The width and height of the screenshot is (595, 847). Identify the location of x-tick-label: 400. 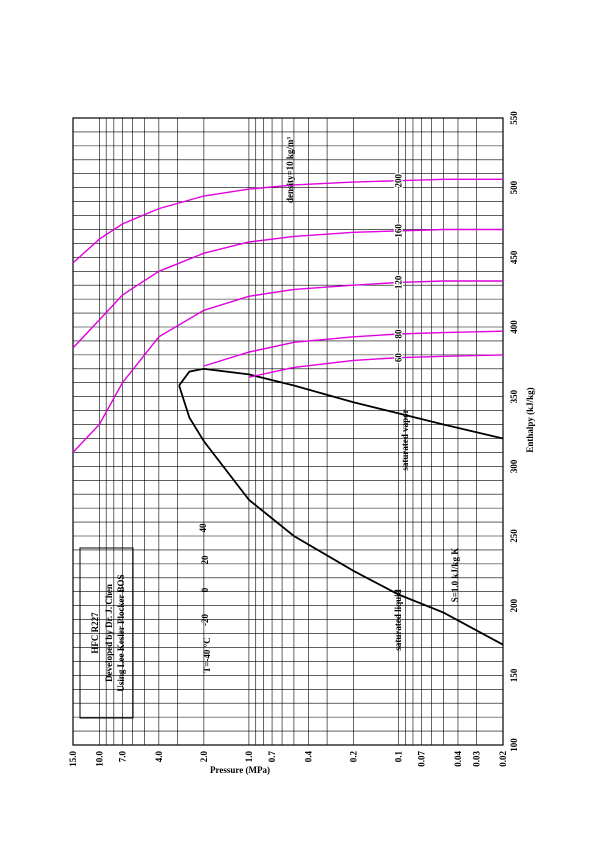
(514, 327).